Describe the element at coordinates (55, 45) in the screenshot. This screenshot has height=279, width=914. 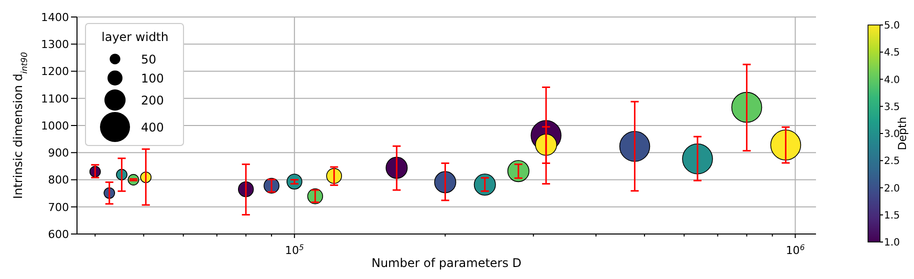
I see `y-tick-label: 1300` at that location.